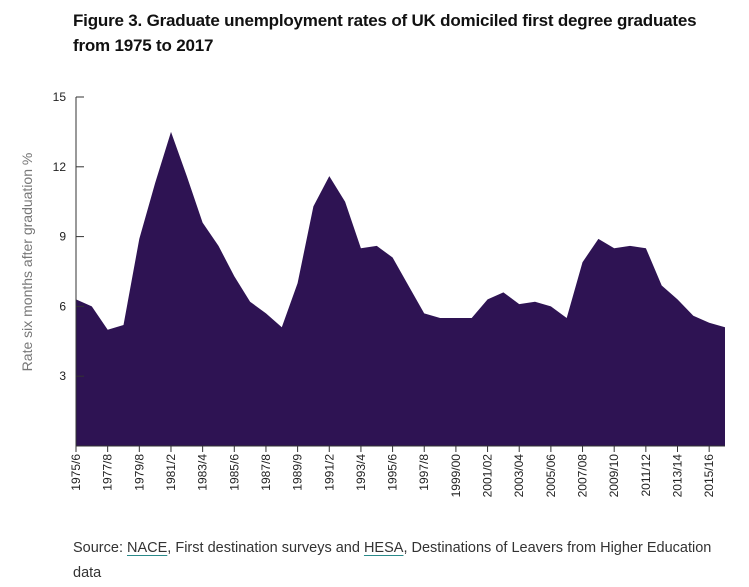 Image resolution: width=749 pixels, height=587 pixels. Describe the element at coordinates (147, 548) in the screenshot. I see `nace-link: NACE` at that location.